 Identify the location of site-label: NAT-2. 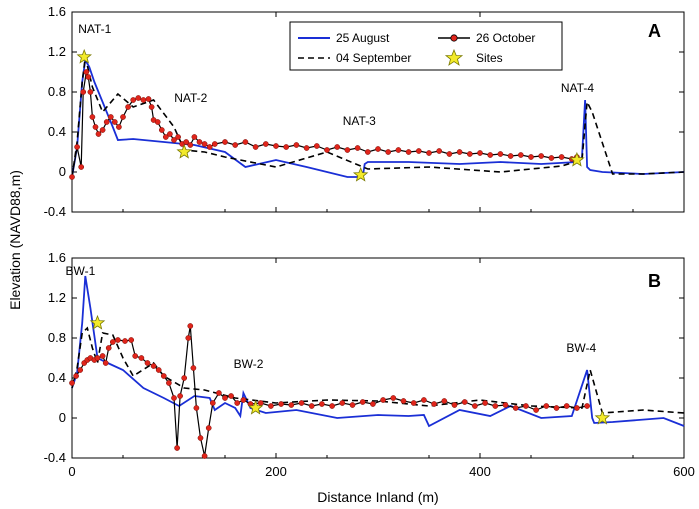
(190, 98).